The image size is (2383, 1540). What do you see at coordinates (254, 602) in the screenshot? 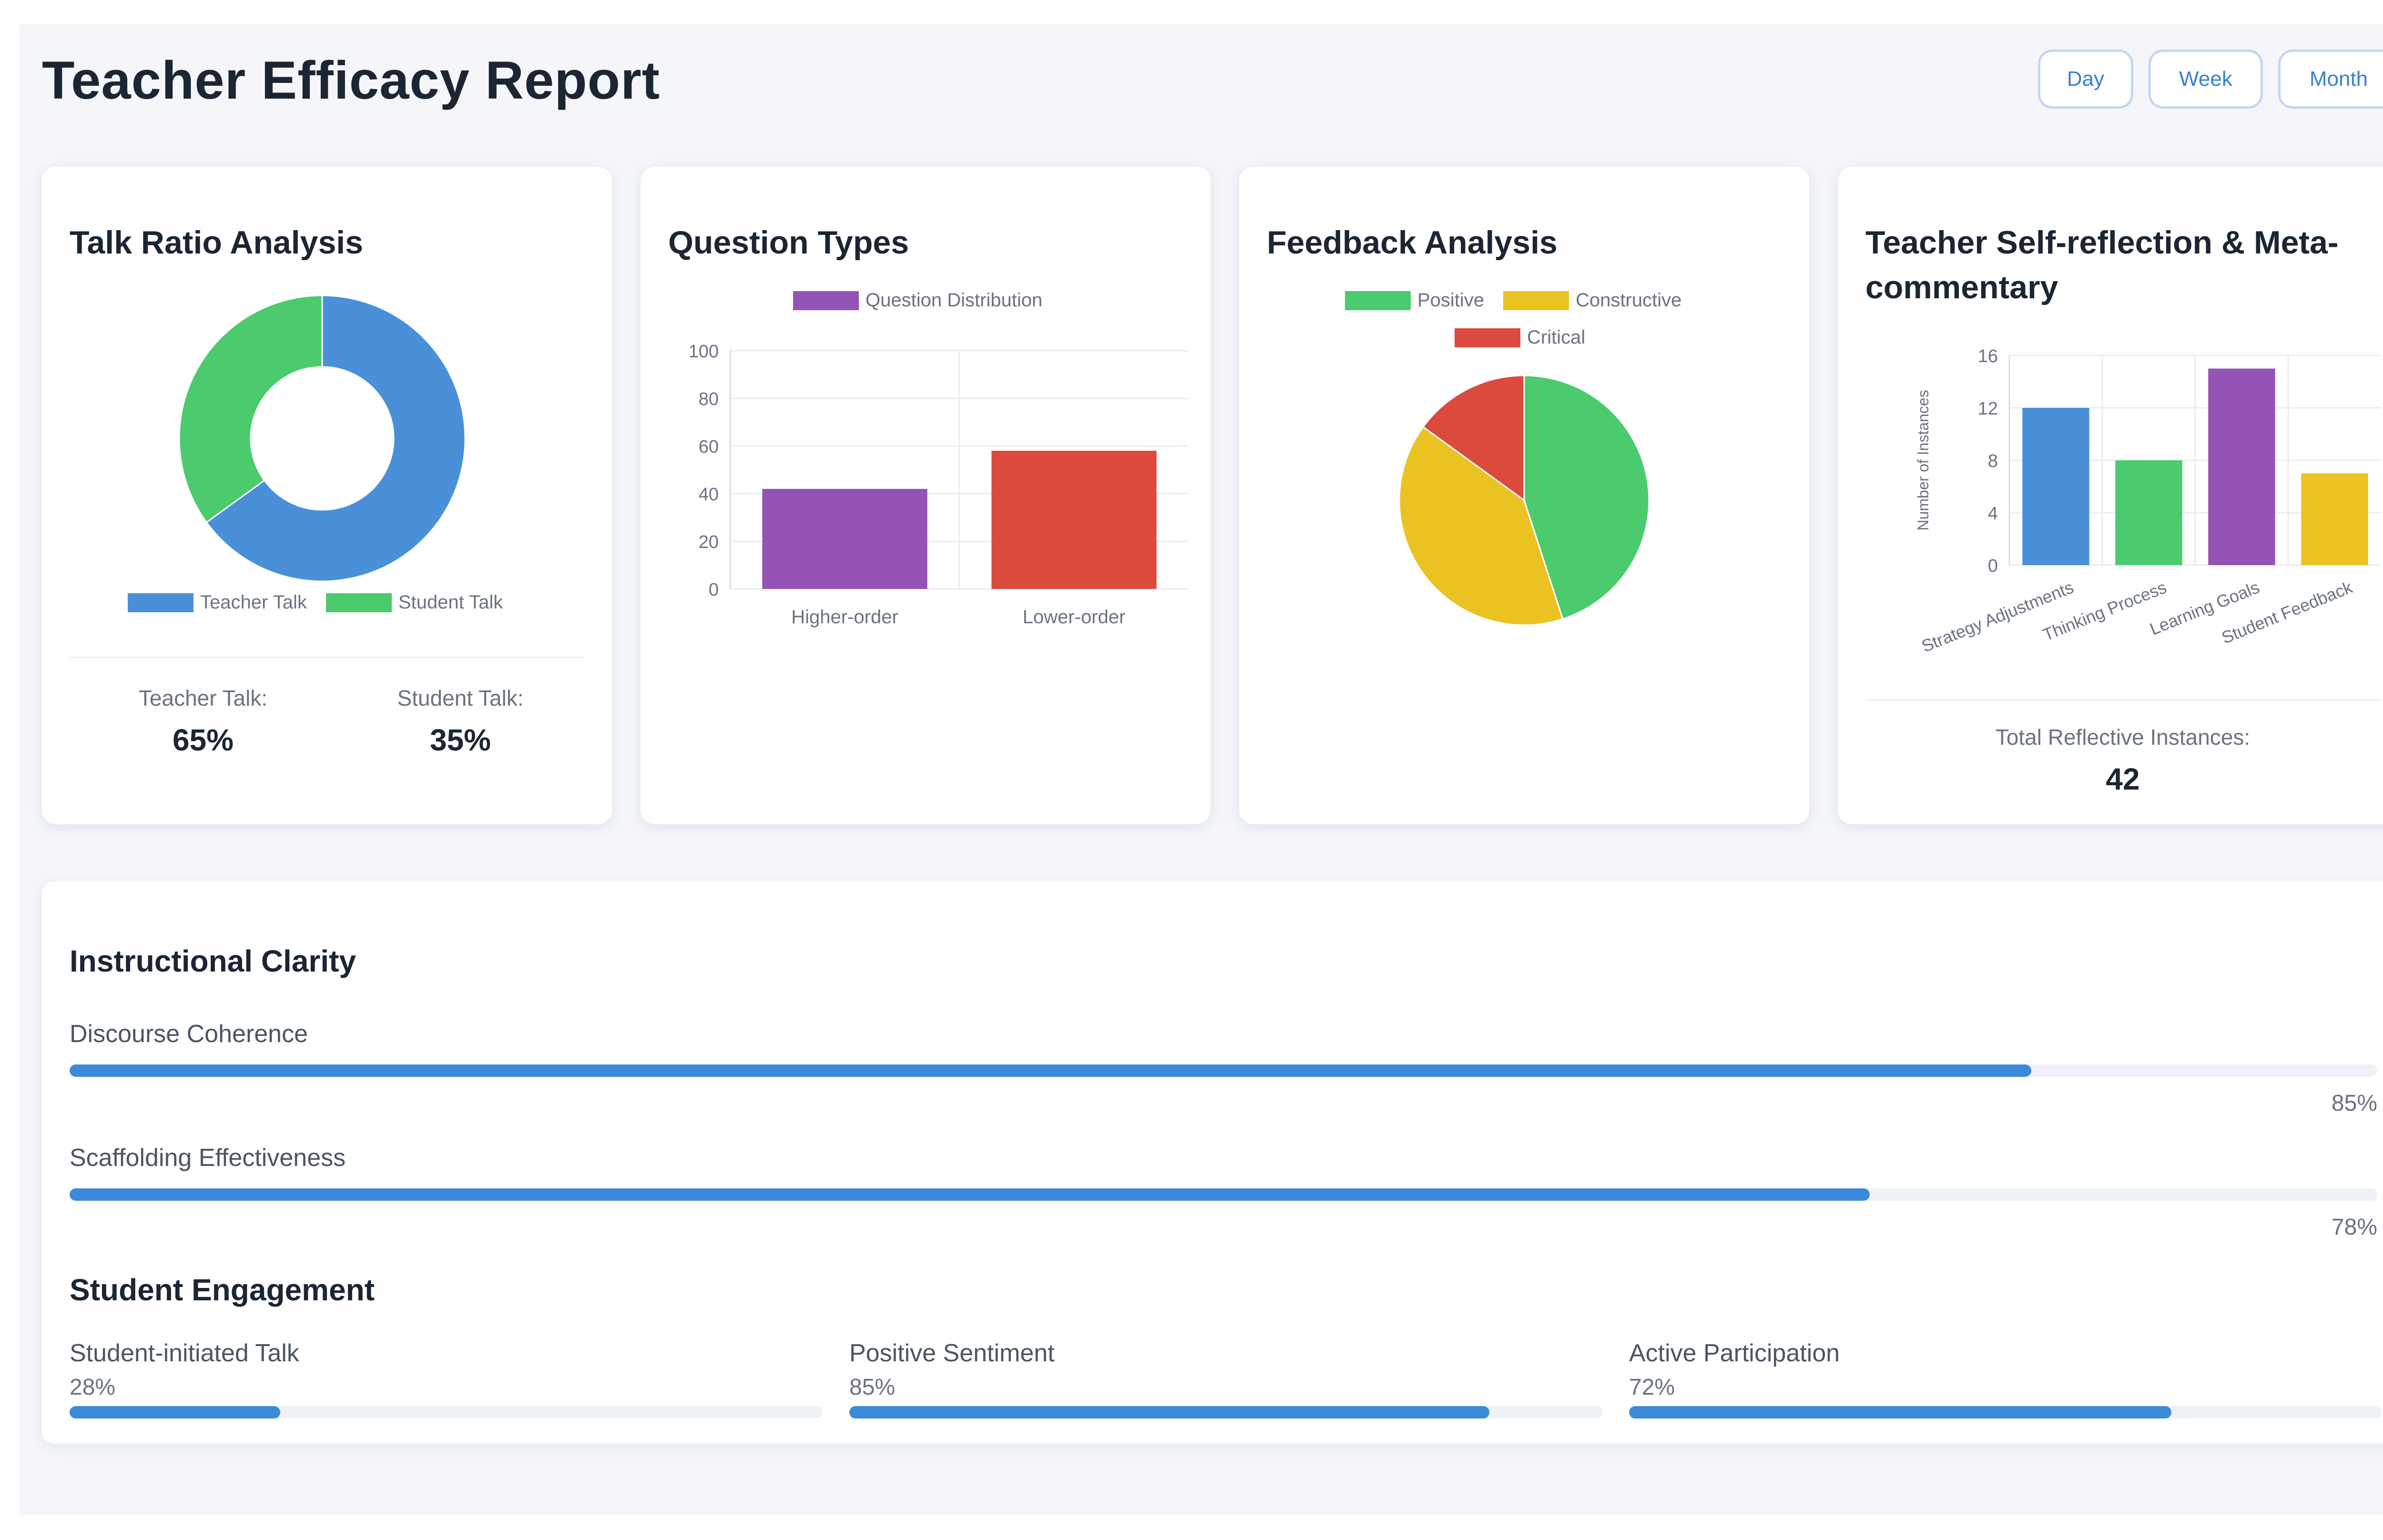
I see `legend-label: Teacher Talk` at bounding box center [254, 602].